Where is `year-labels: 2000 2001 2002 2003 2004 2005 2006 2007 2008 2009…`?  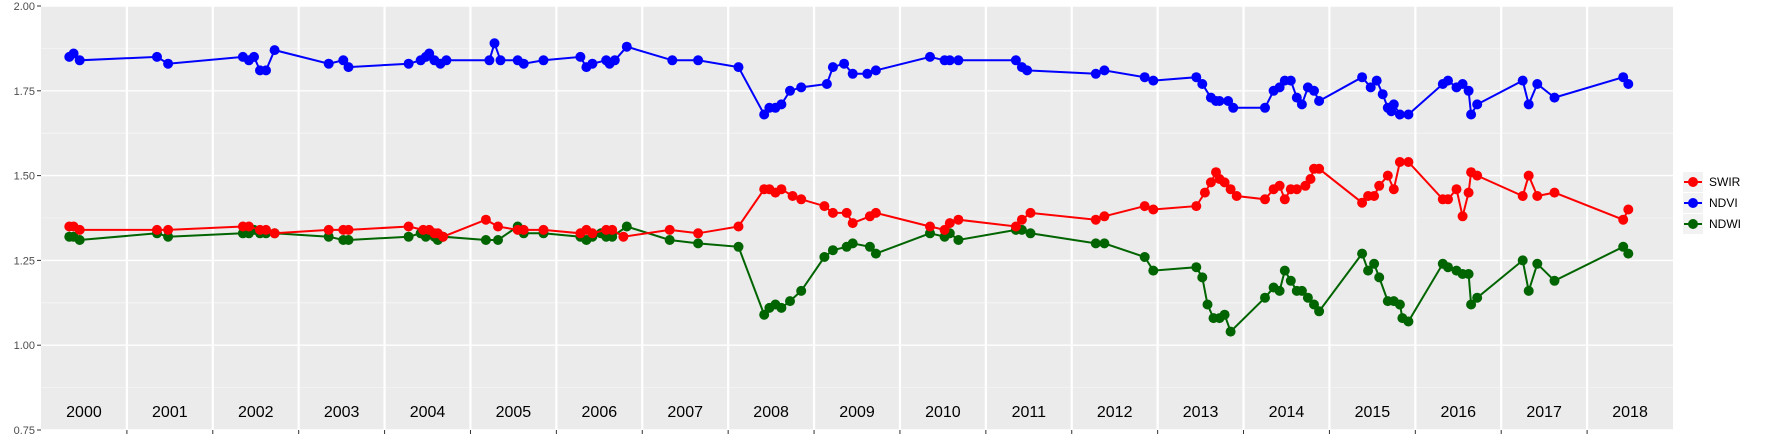
year-labels: 2000 2001 2002 2003 2004 2005 2006 2007 2008 2009… is located at coordinates (857, 412).